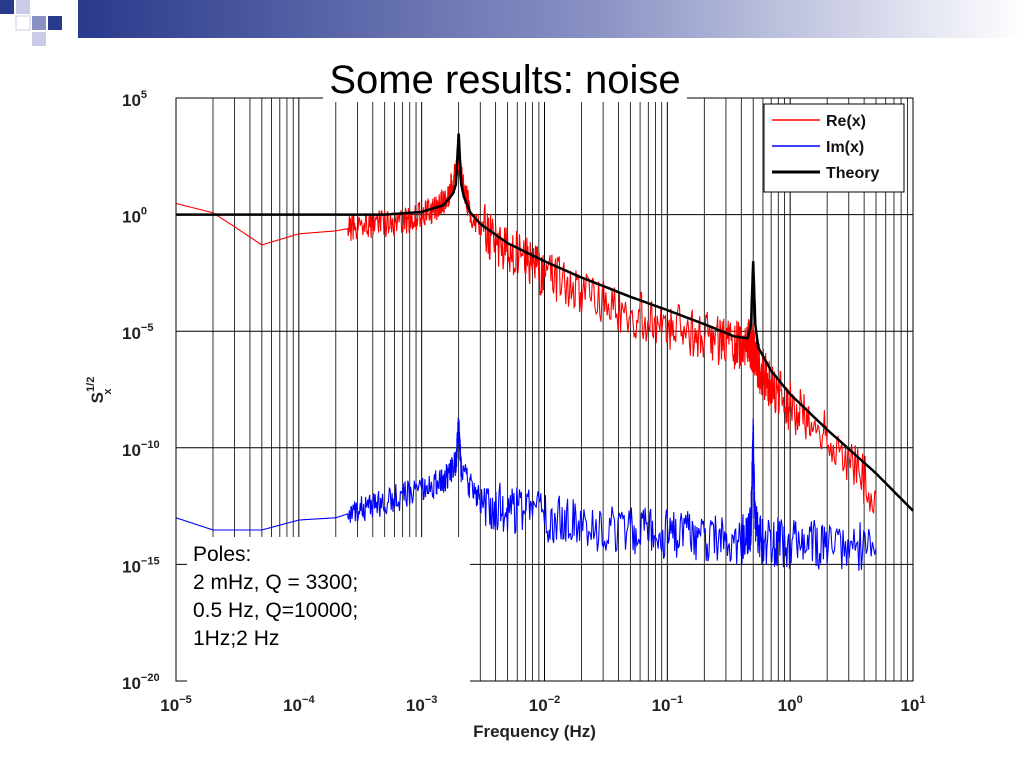 The width and height of the screenshot is (1024, 768). I want to click on y-tick-label: 10⁻²⁰, so click(141, 682).